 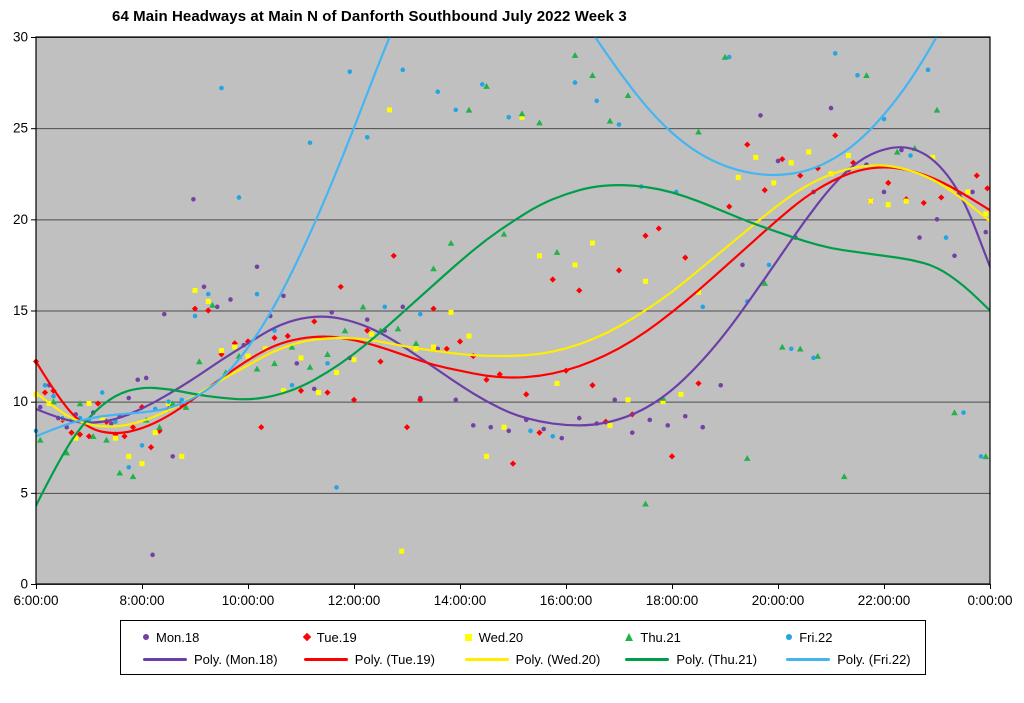 I want to click on thu21-triangle-marker-icon, so click(x=629, y=637).